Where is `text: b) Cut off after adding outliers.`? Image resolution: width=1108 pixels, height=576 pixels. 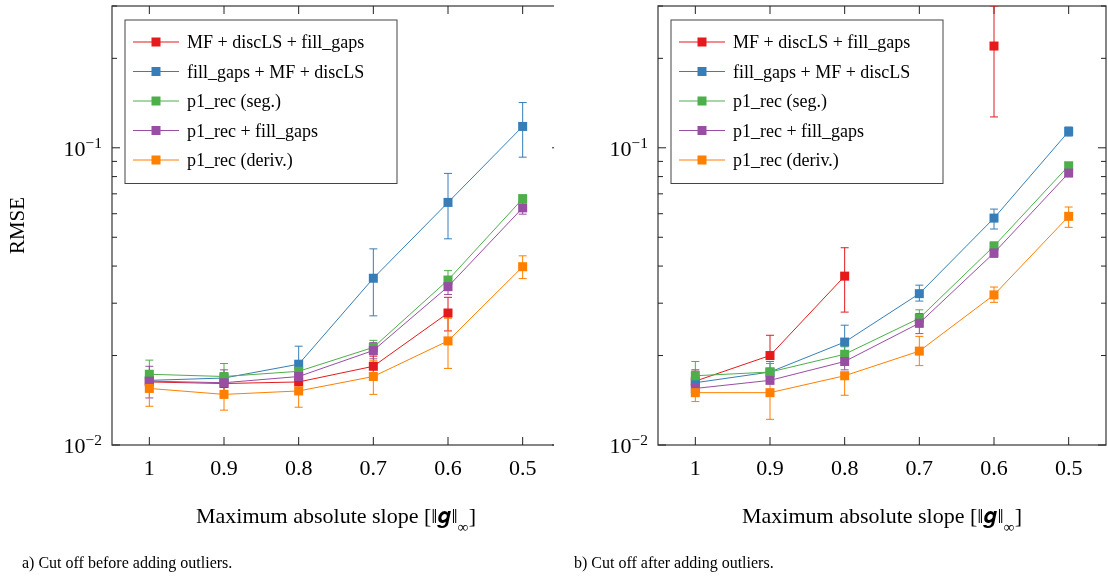 text: b) Cut off after adding outliers. is located at coordinates (674, 563).